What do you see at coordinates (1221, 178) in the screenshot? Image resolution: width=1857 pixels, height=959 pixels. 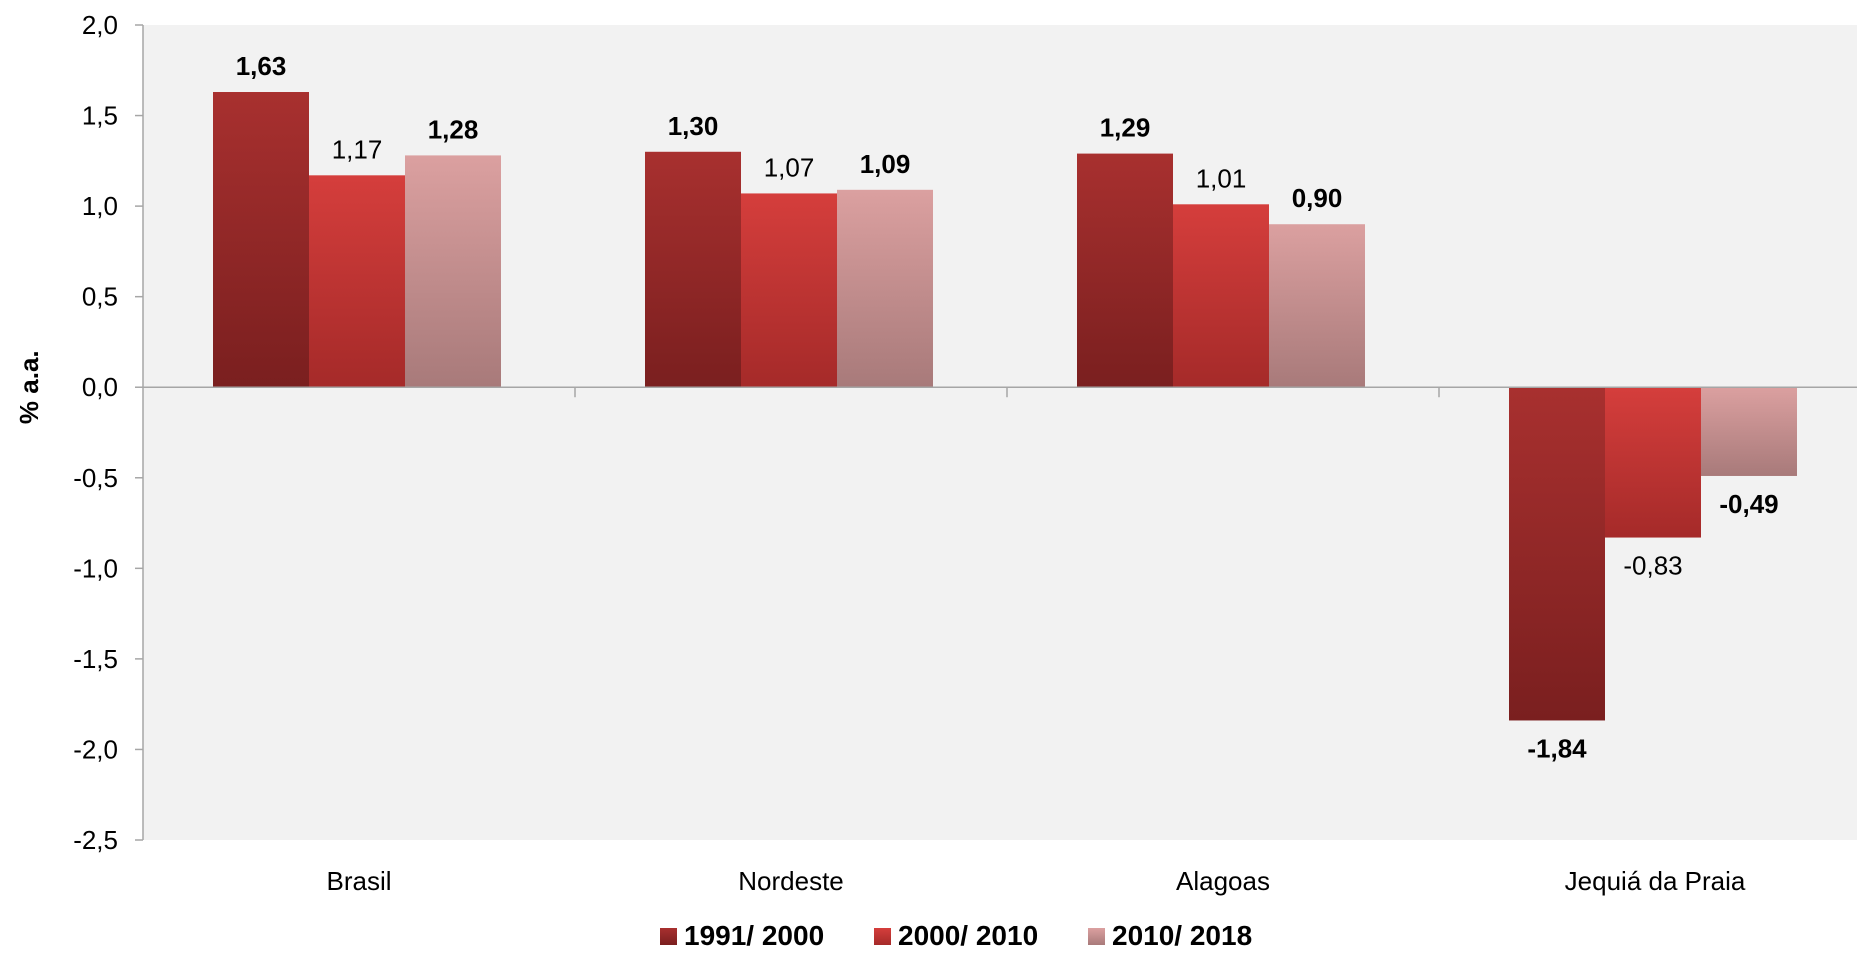 I see `data-label: 1,01` at bounding box center [1221, 178].